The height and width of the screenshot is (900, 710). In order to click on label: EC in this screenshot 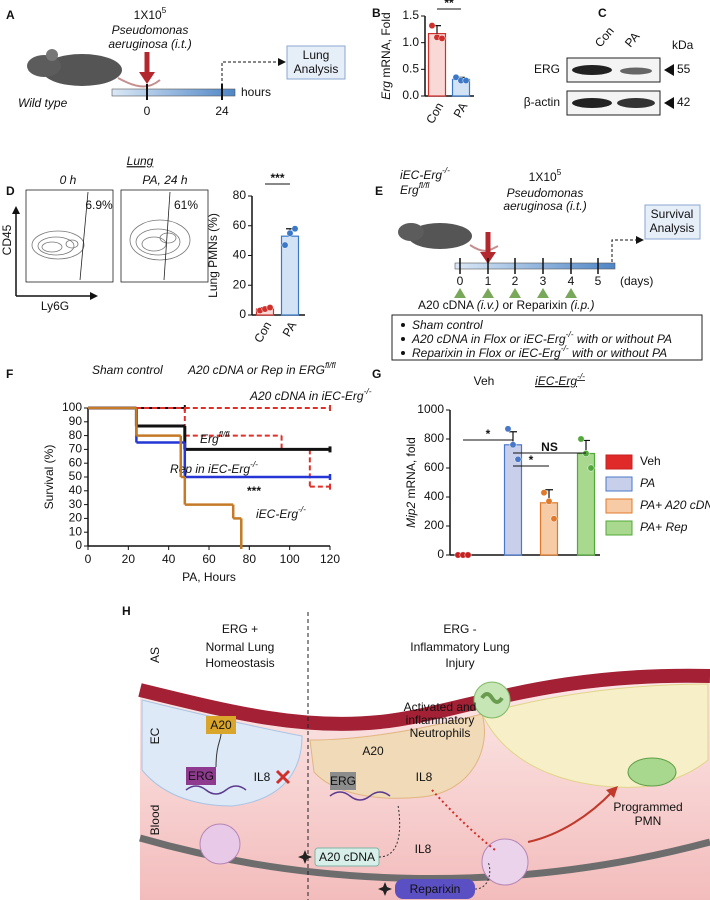, I will do `click(155, 735)`.